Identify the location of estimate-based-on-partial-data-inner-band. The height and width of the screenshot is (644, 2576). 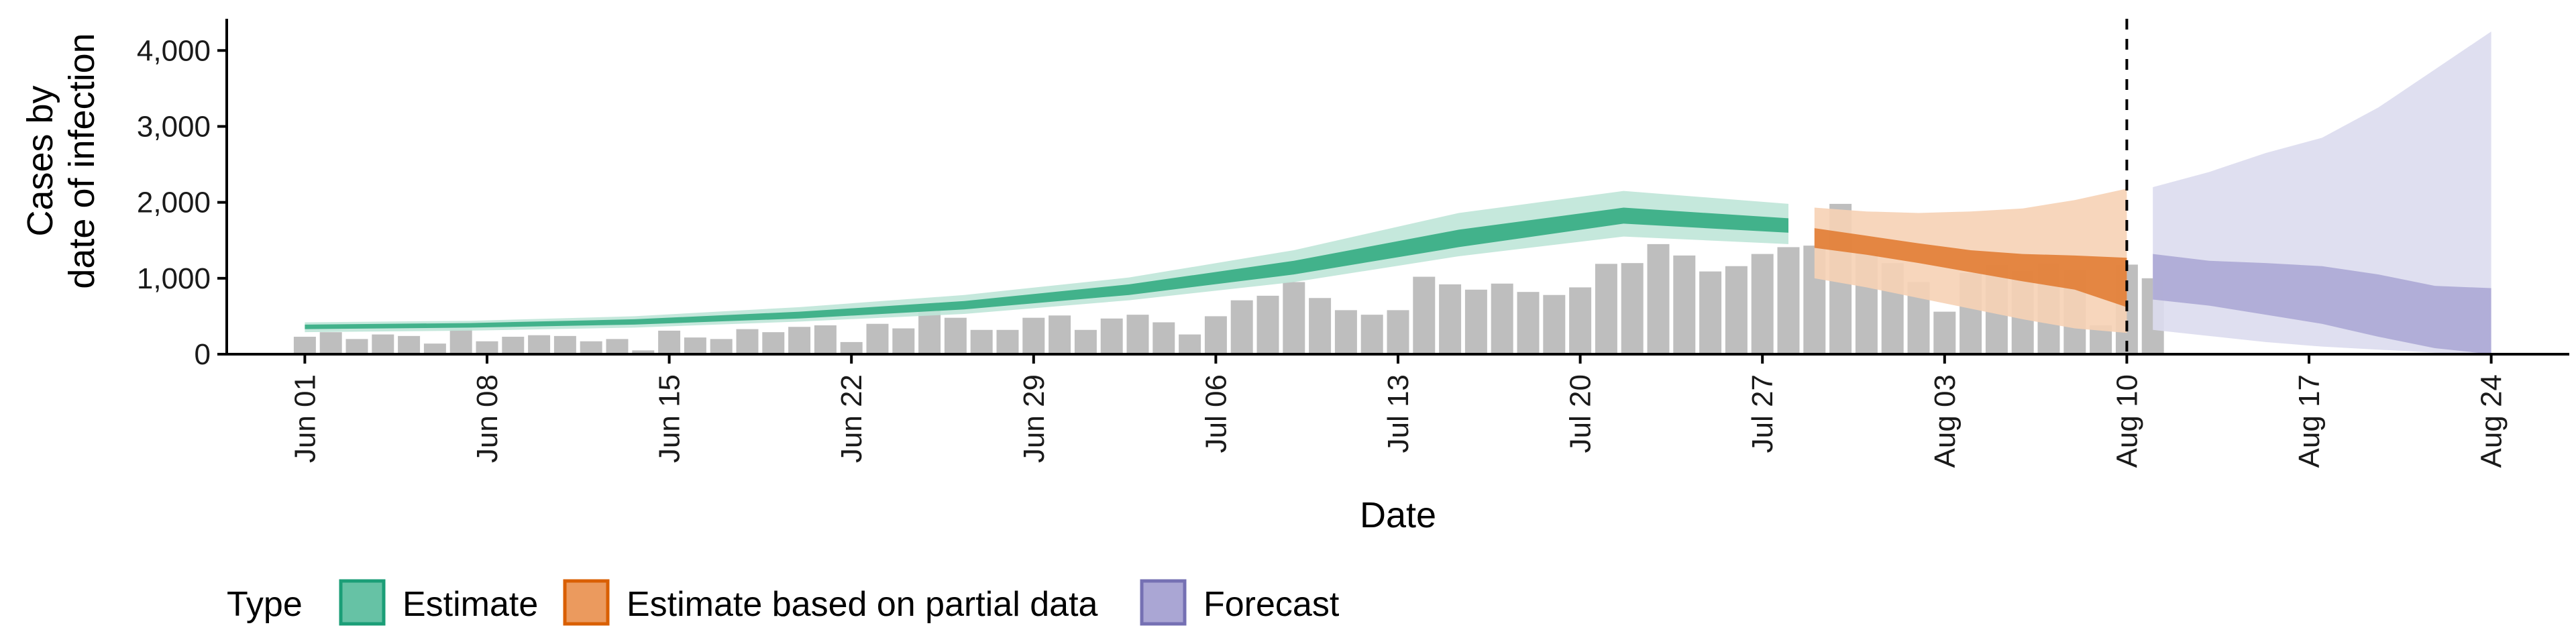
(1970, 267).